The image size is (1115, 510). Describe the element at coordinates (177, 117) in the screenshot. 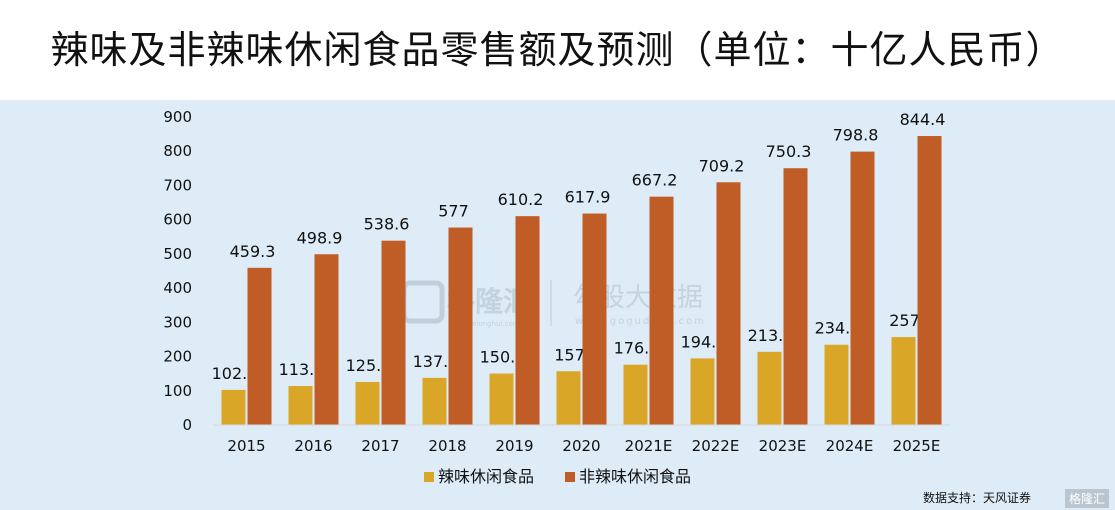

I see `y-tick-label: 900` at that location.